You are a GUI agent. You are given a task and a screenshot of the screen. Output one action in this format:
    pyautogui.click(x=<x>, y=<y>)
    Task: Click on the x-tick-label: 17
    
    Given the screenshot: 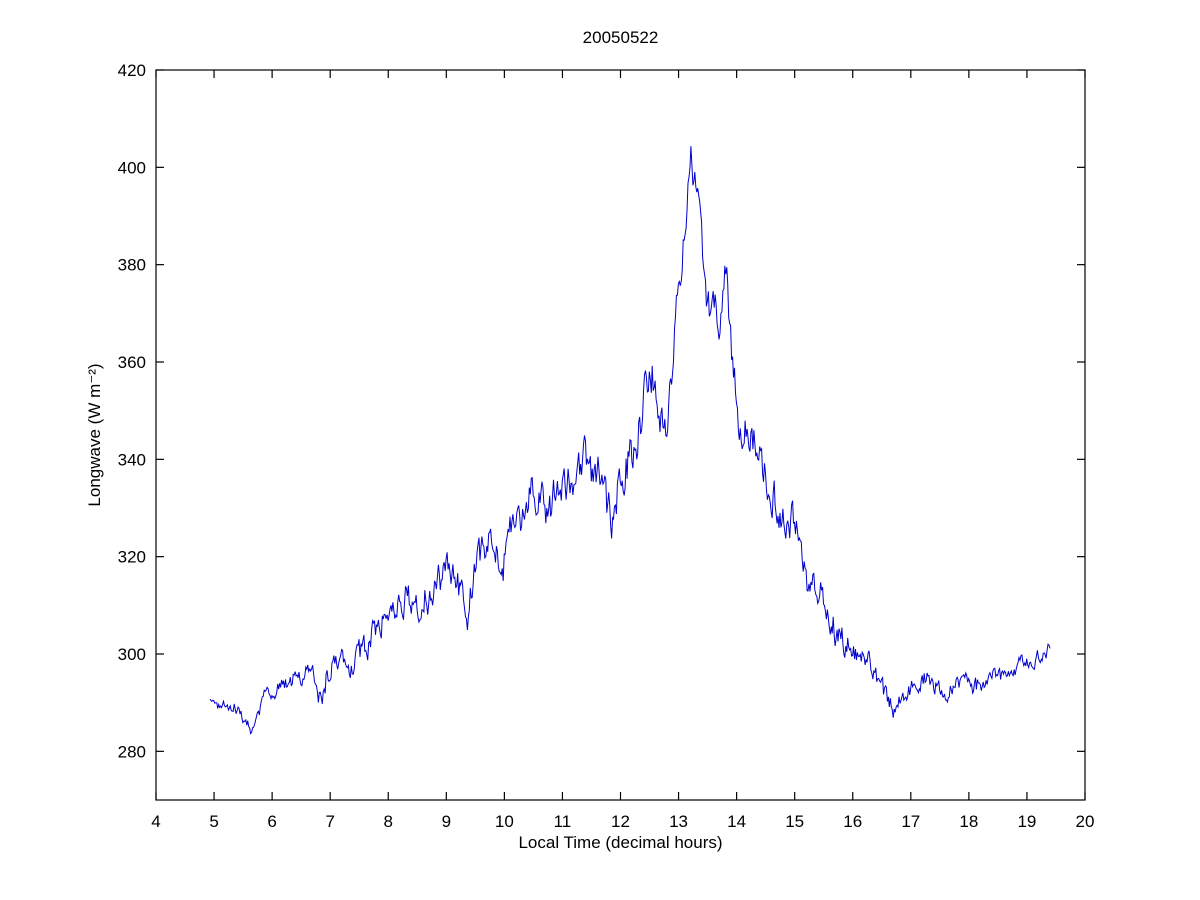 What is the action you would take?
    pyautogui.click(x=910, y=821)
    